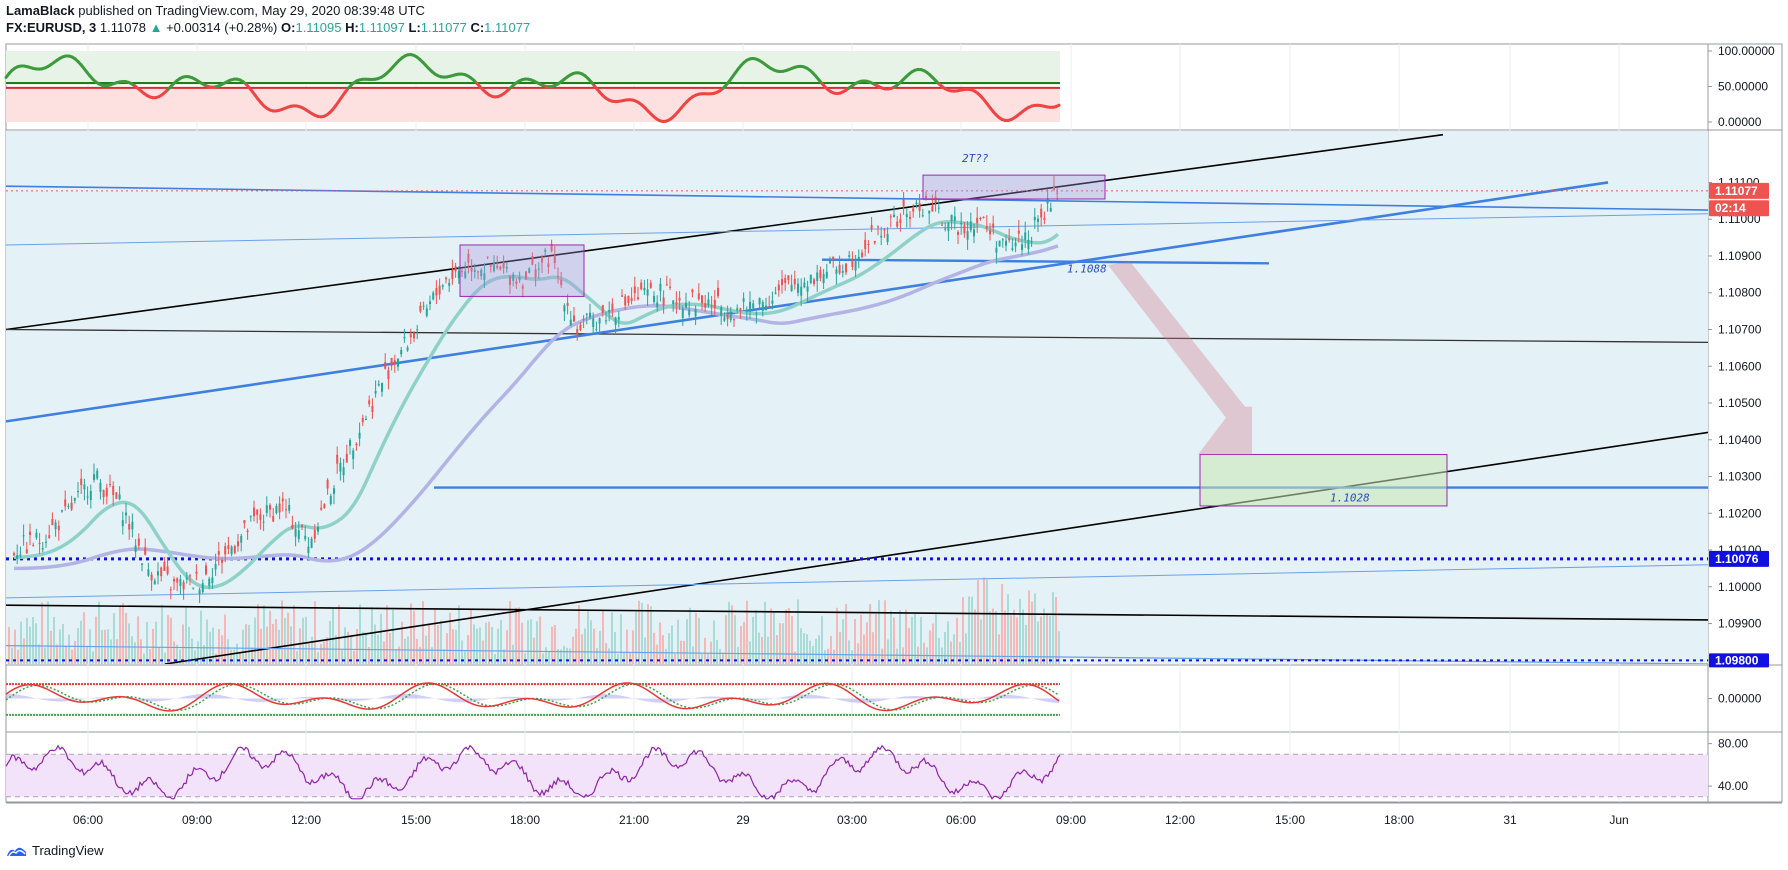  Describe the element at coordinates (40, 10) in the screenshot. I see `author-name: LamaBlack` at that location.